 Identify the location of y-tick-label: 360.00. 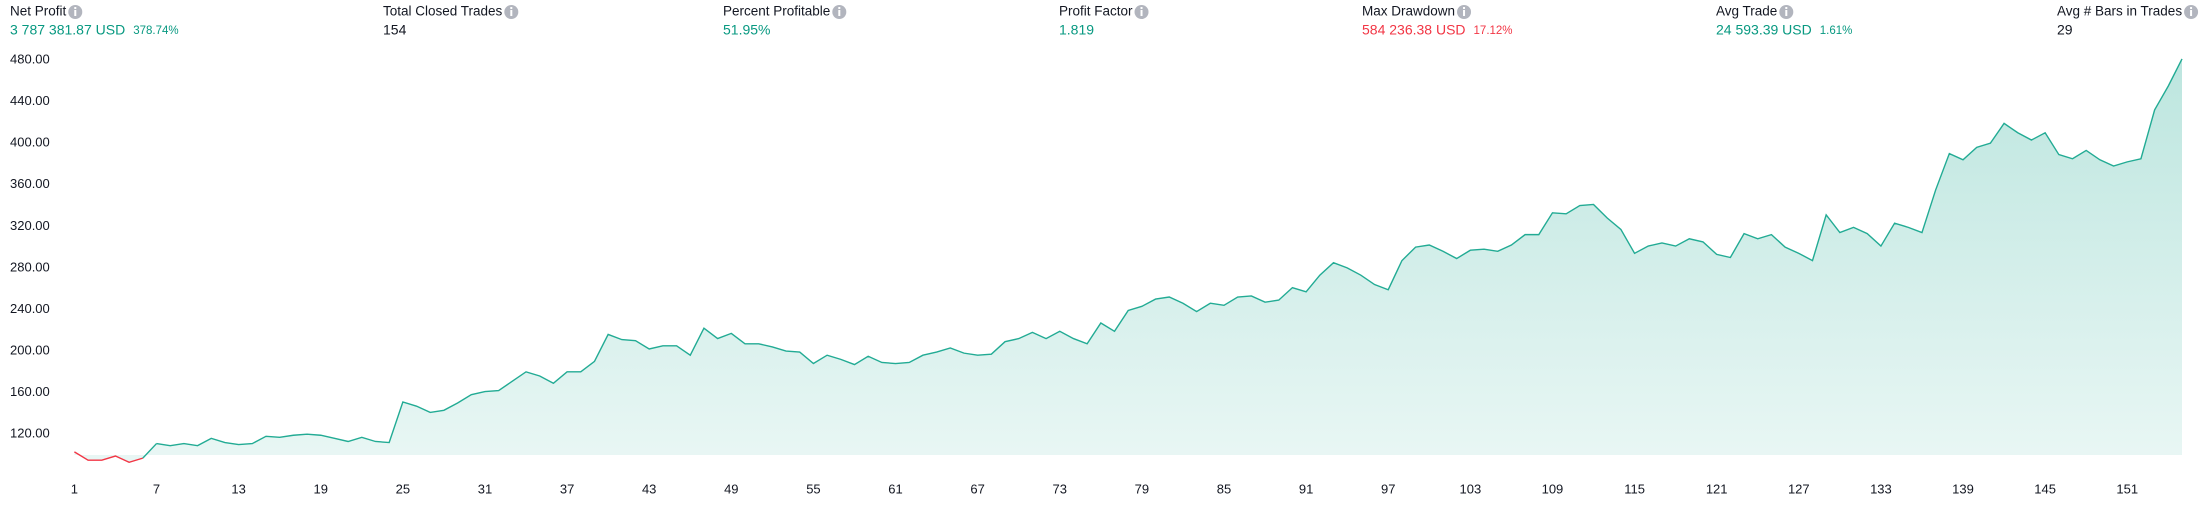
(30, 183).